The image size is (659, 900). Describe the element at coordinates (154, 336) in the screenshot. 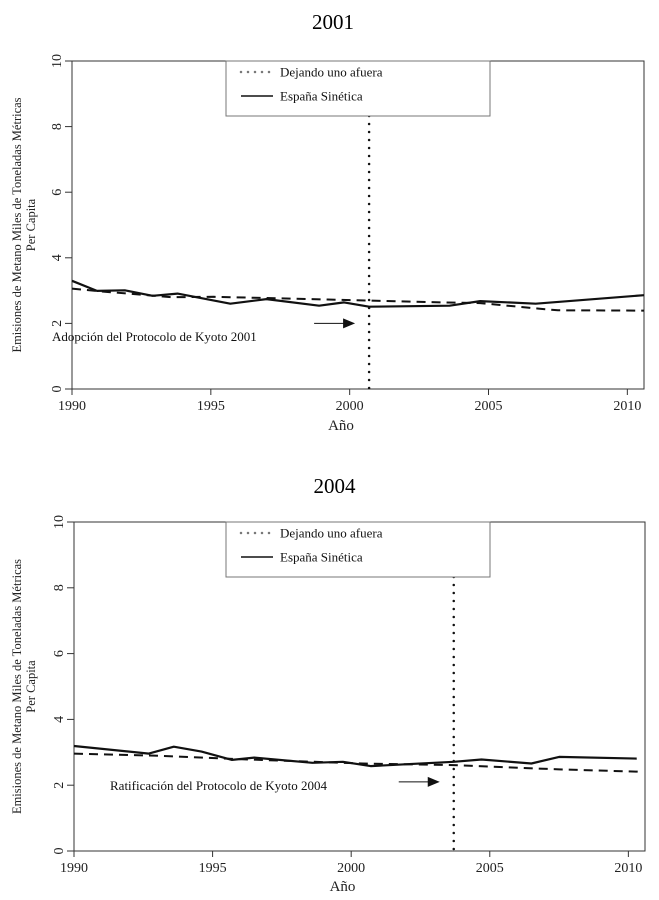

I see `annotation-text: Adopción del Protocolo de Kyoto 2001` at that location.